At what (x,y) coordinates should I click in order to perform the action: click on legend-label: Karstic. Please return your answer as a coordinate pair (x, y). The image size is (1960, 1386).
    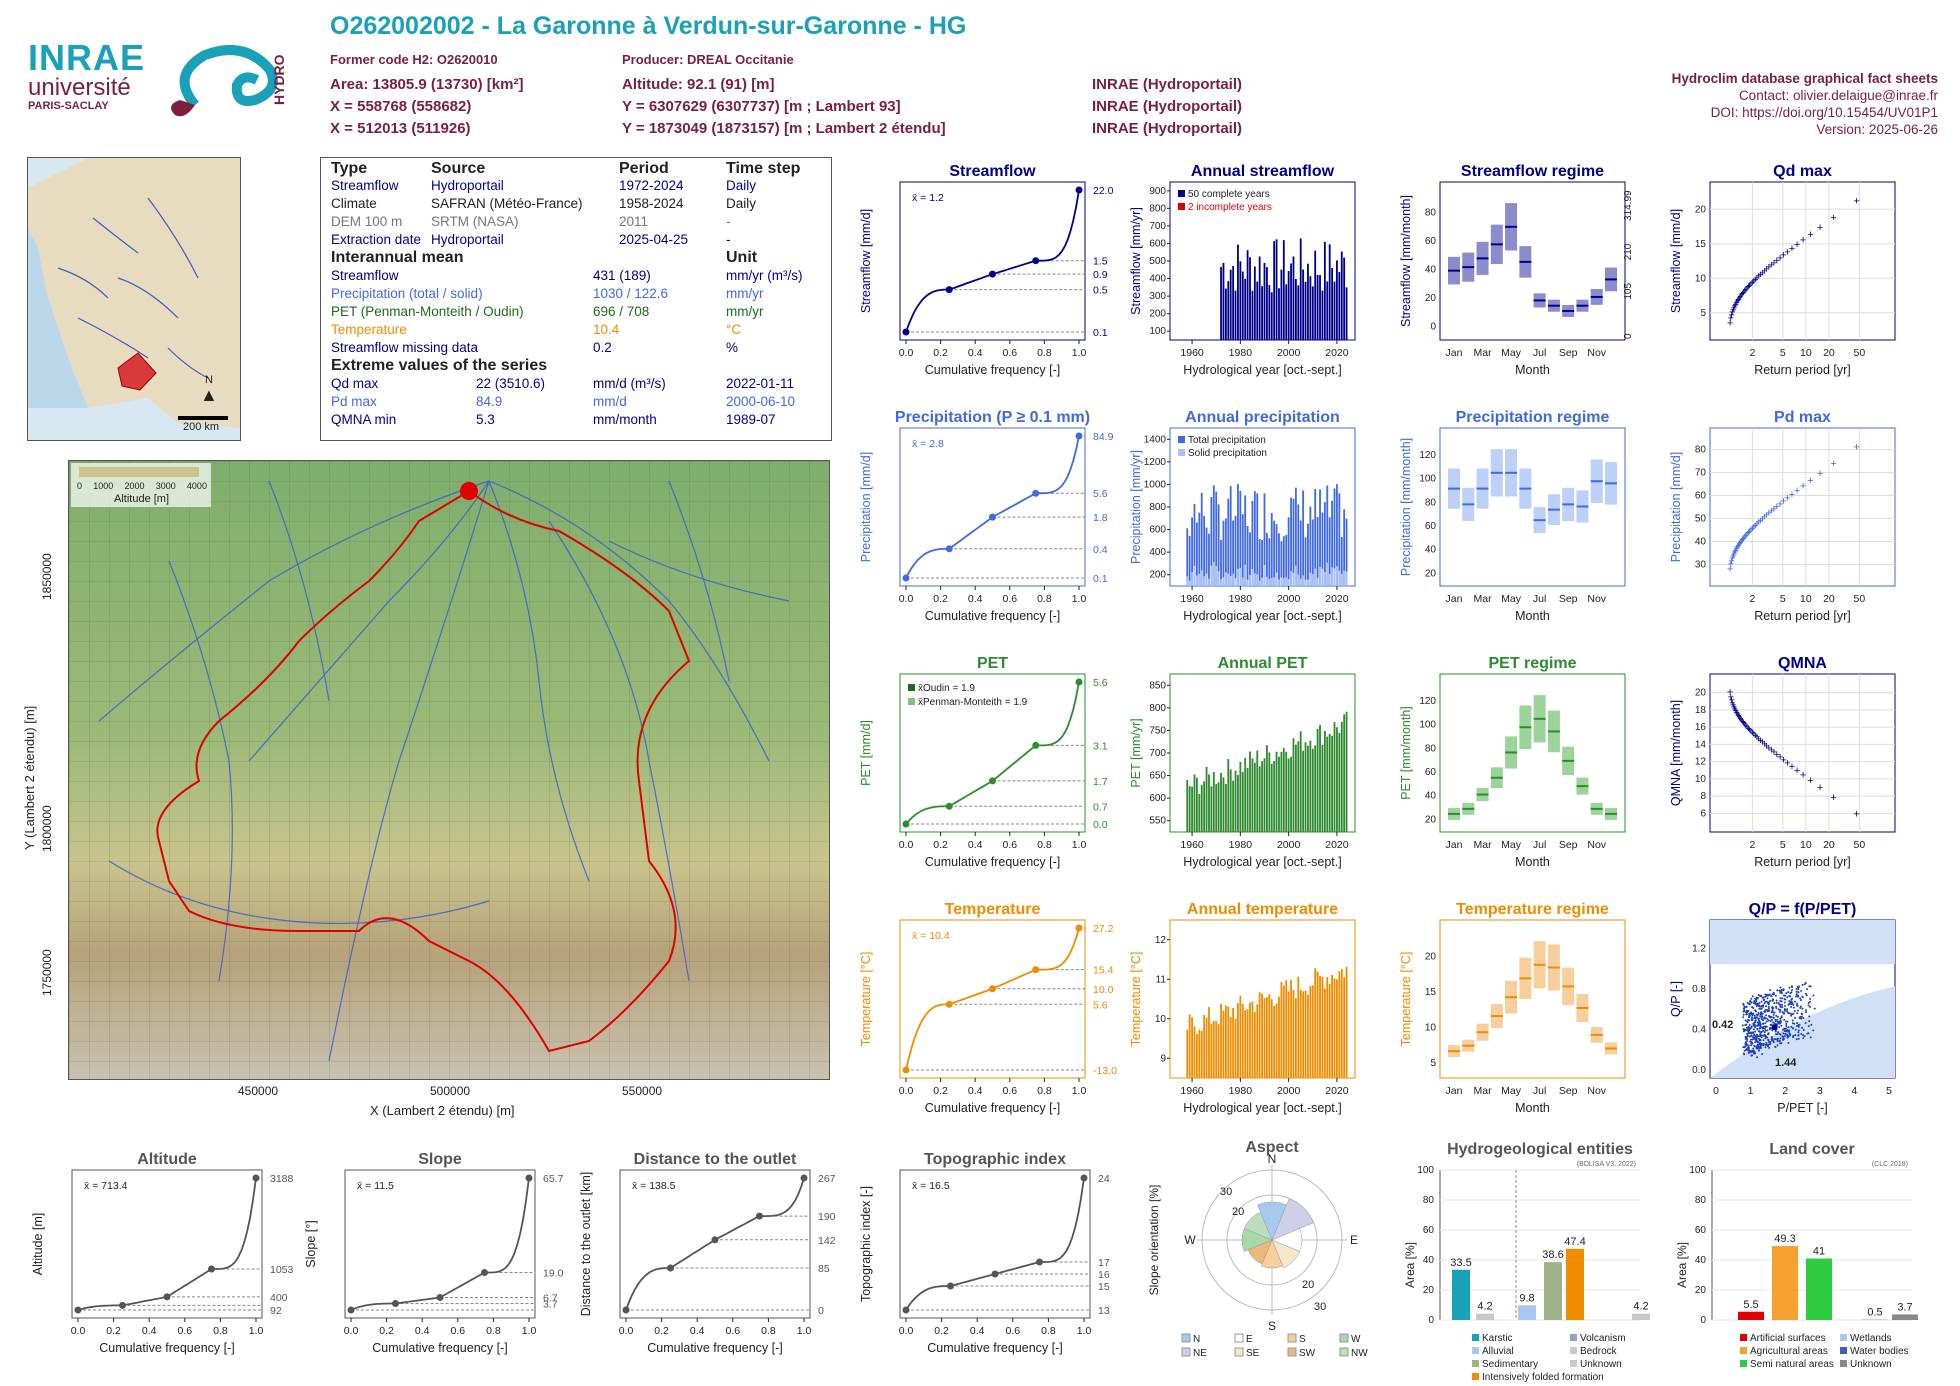
    Looking at the image, I should click on (1497, 1338).